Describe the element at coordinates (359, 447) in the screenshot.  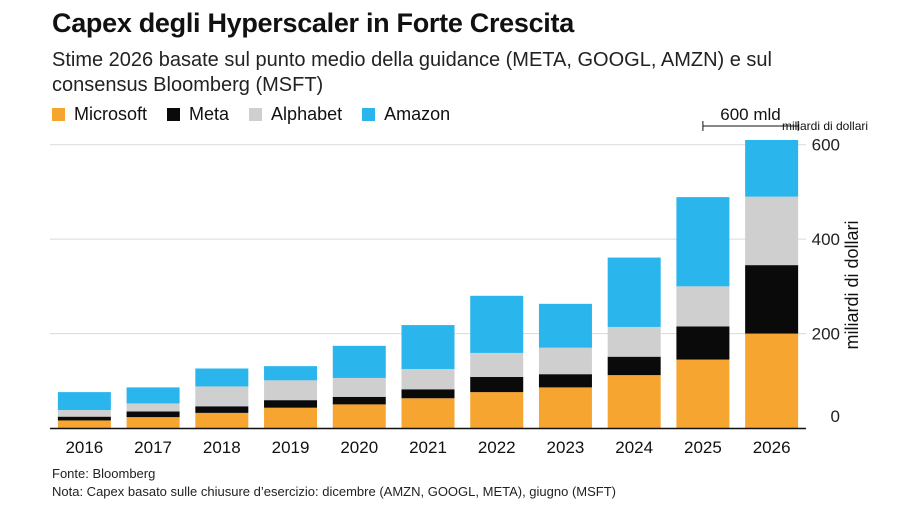
I see `x-tick-label: 2020` at that location.